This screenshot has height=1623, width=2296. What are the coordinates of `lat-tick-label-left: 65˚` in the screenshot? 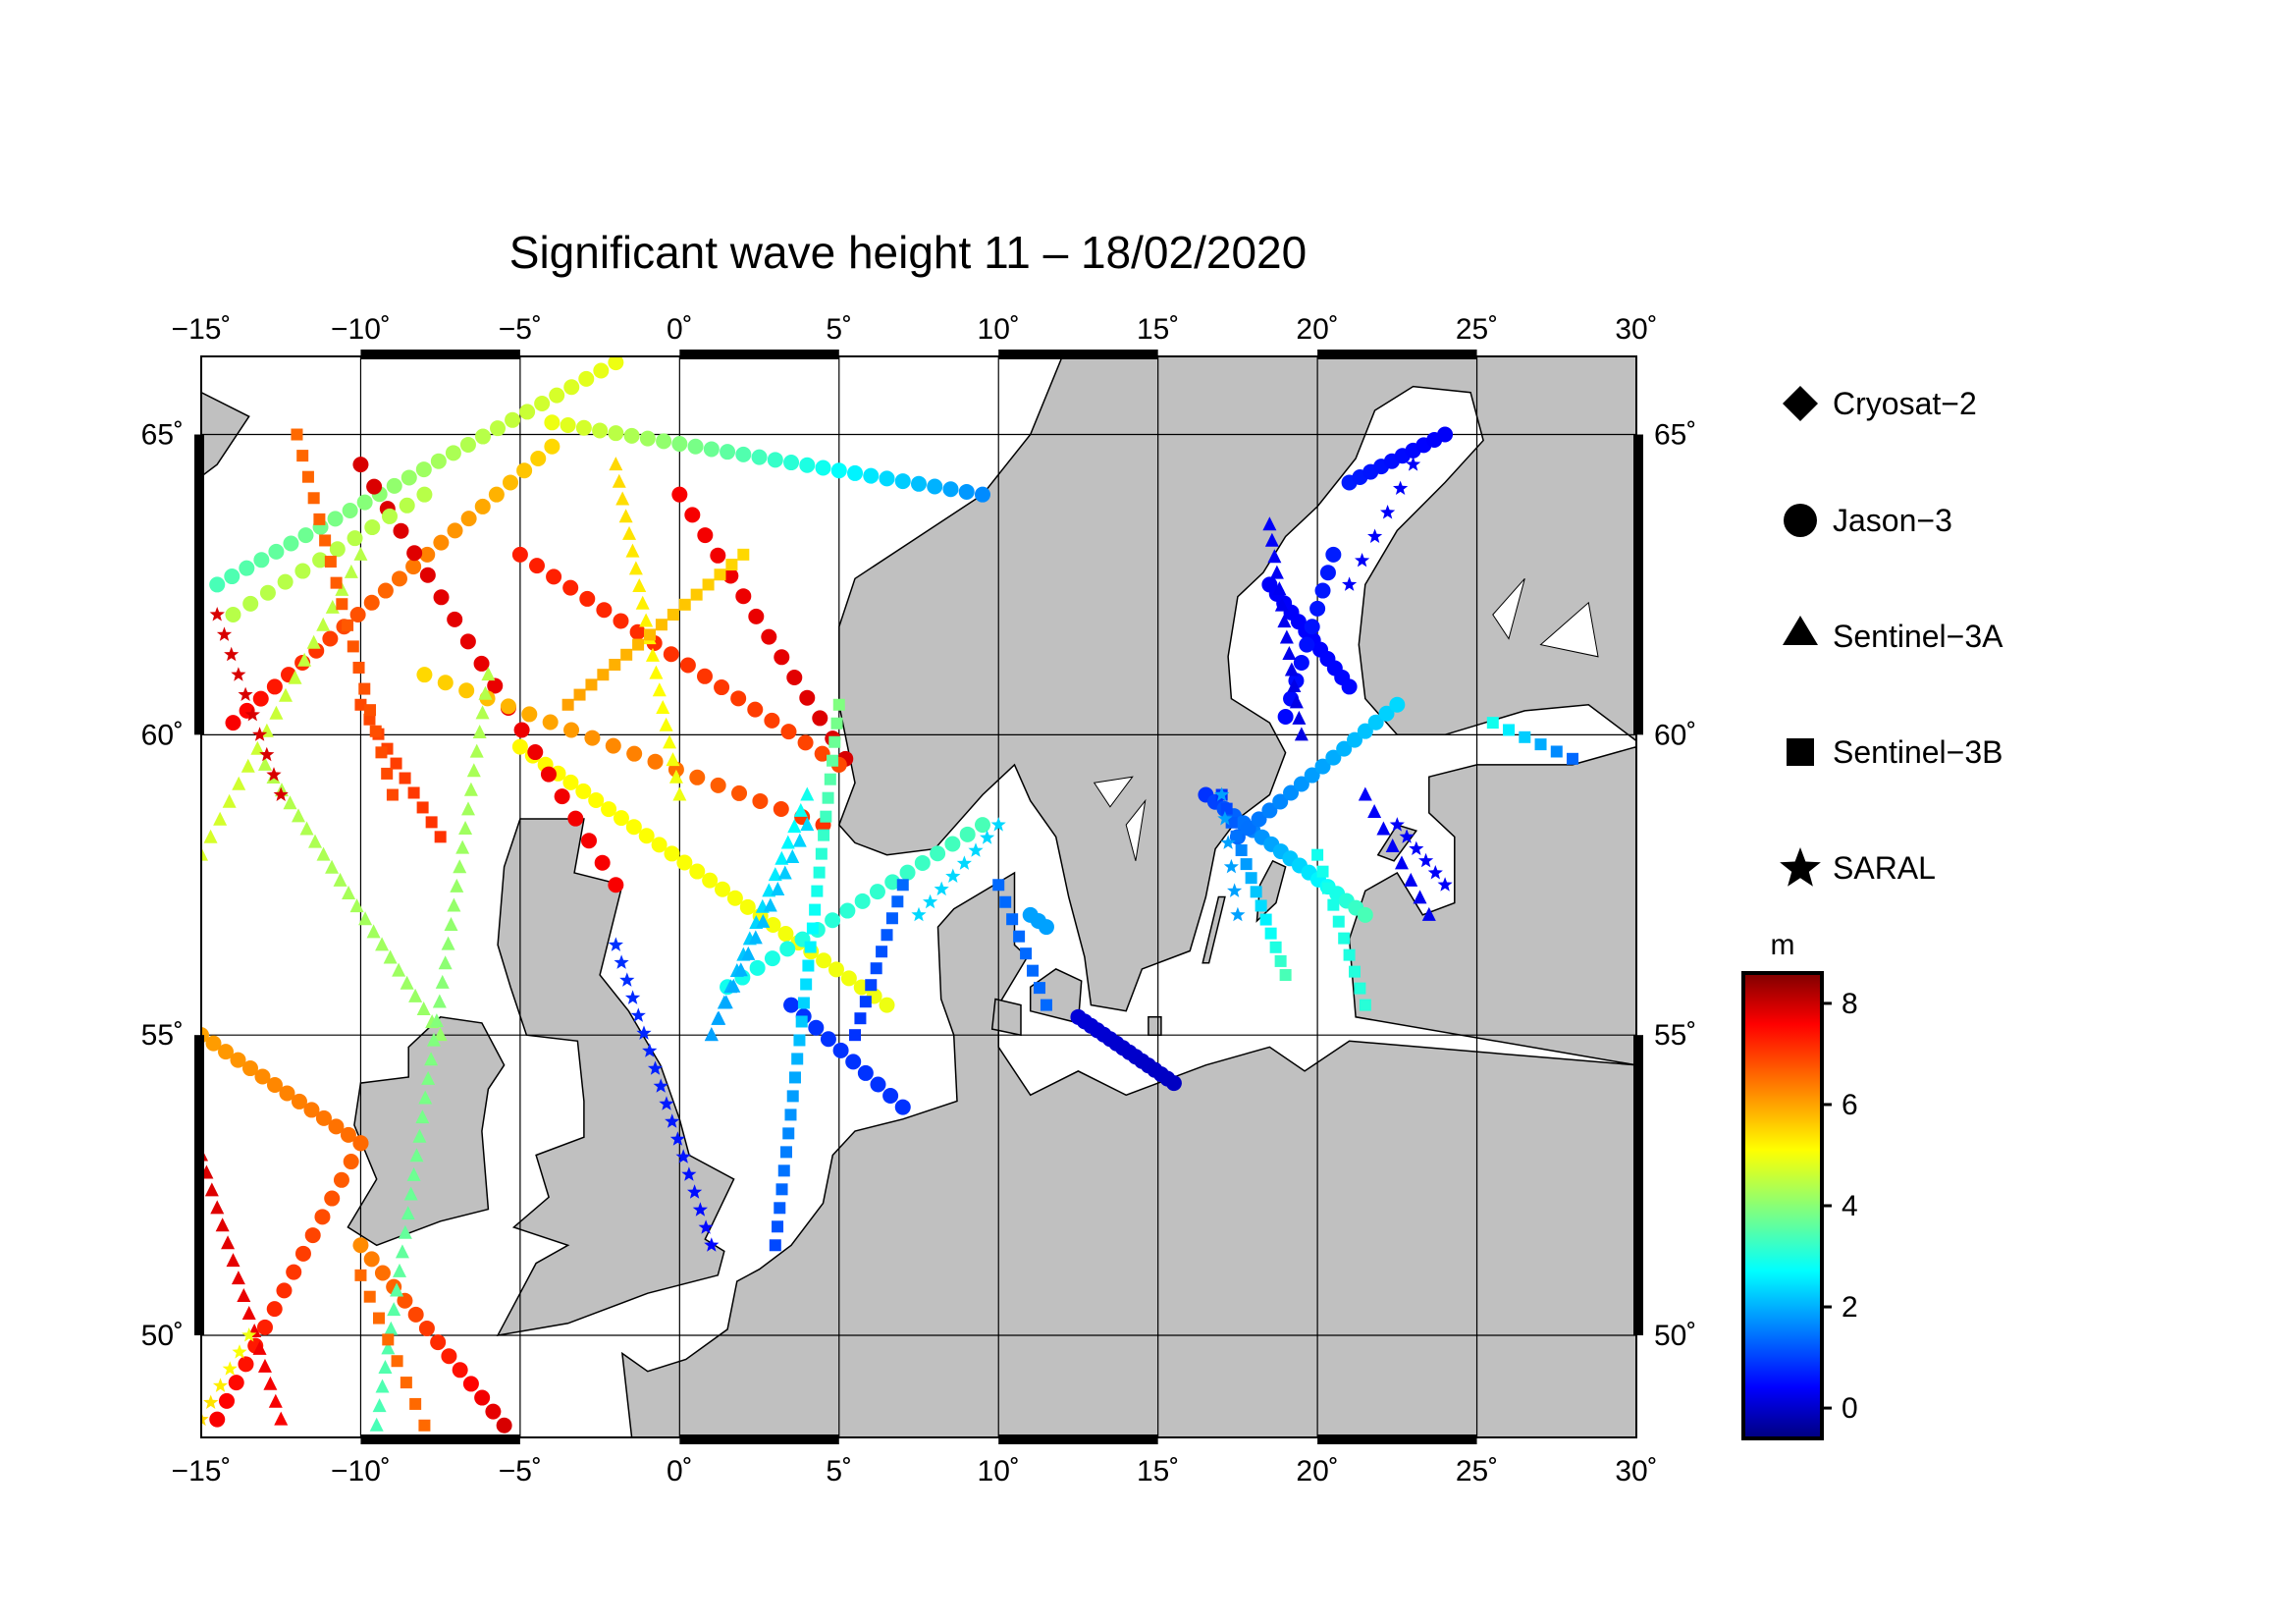 It's located at (162, 436).